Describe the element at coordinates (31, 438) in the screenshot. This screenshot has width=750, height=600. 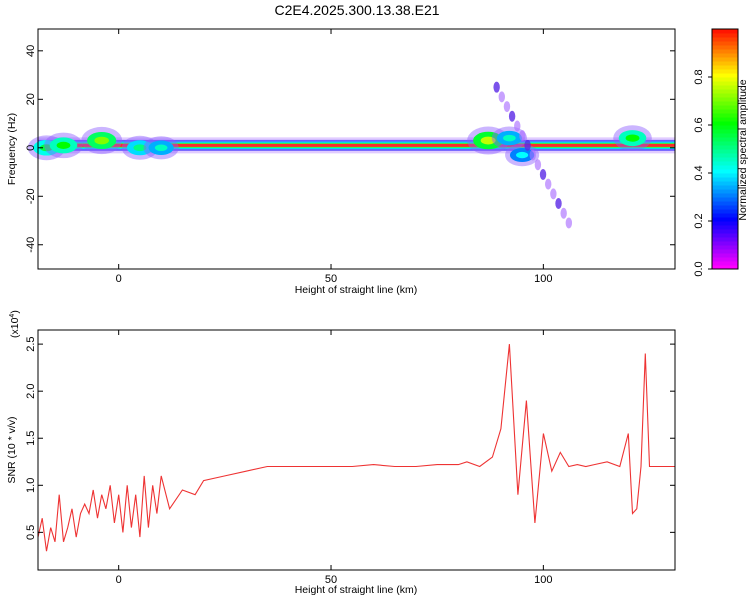
I see `snr-ytick-label: 1.5` at that location.